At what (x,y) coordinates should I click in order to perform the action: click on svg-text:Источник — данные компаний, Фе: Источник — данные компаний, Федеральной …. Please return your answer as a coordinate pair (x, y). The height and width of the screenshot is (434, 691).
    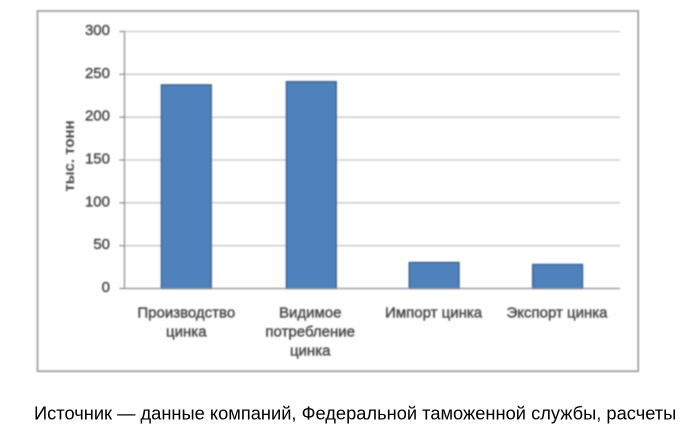
    Looking at the image, I should click on (355, 413).